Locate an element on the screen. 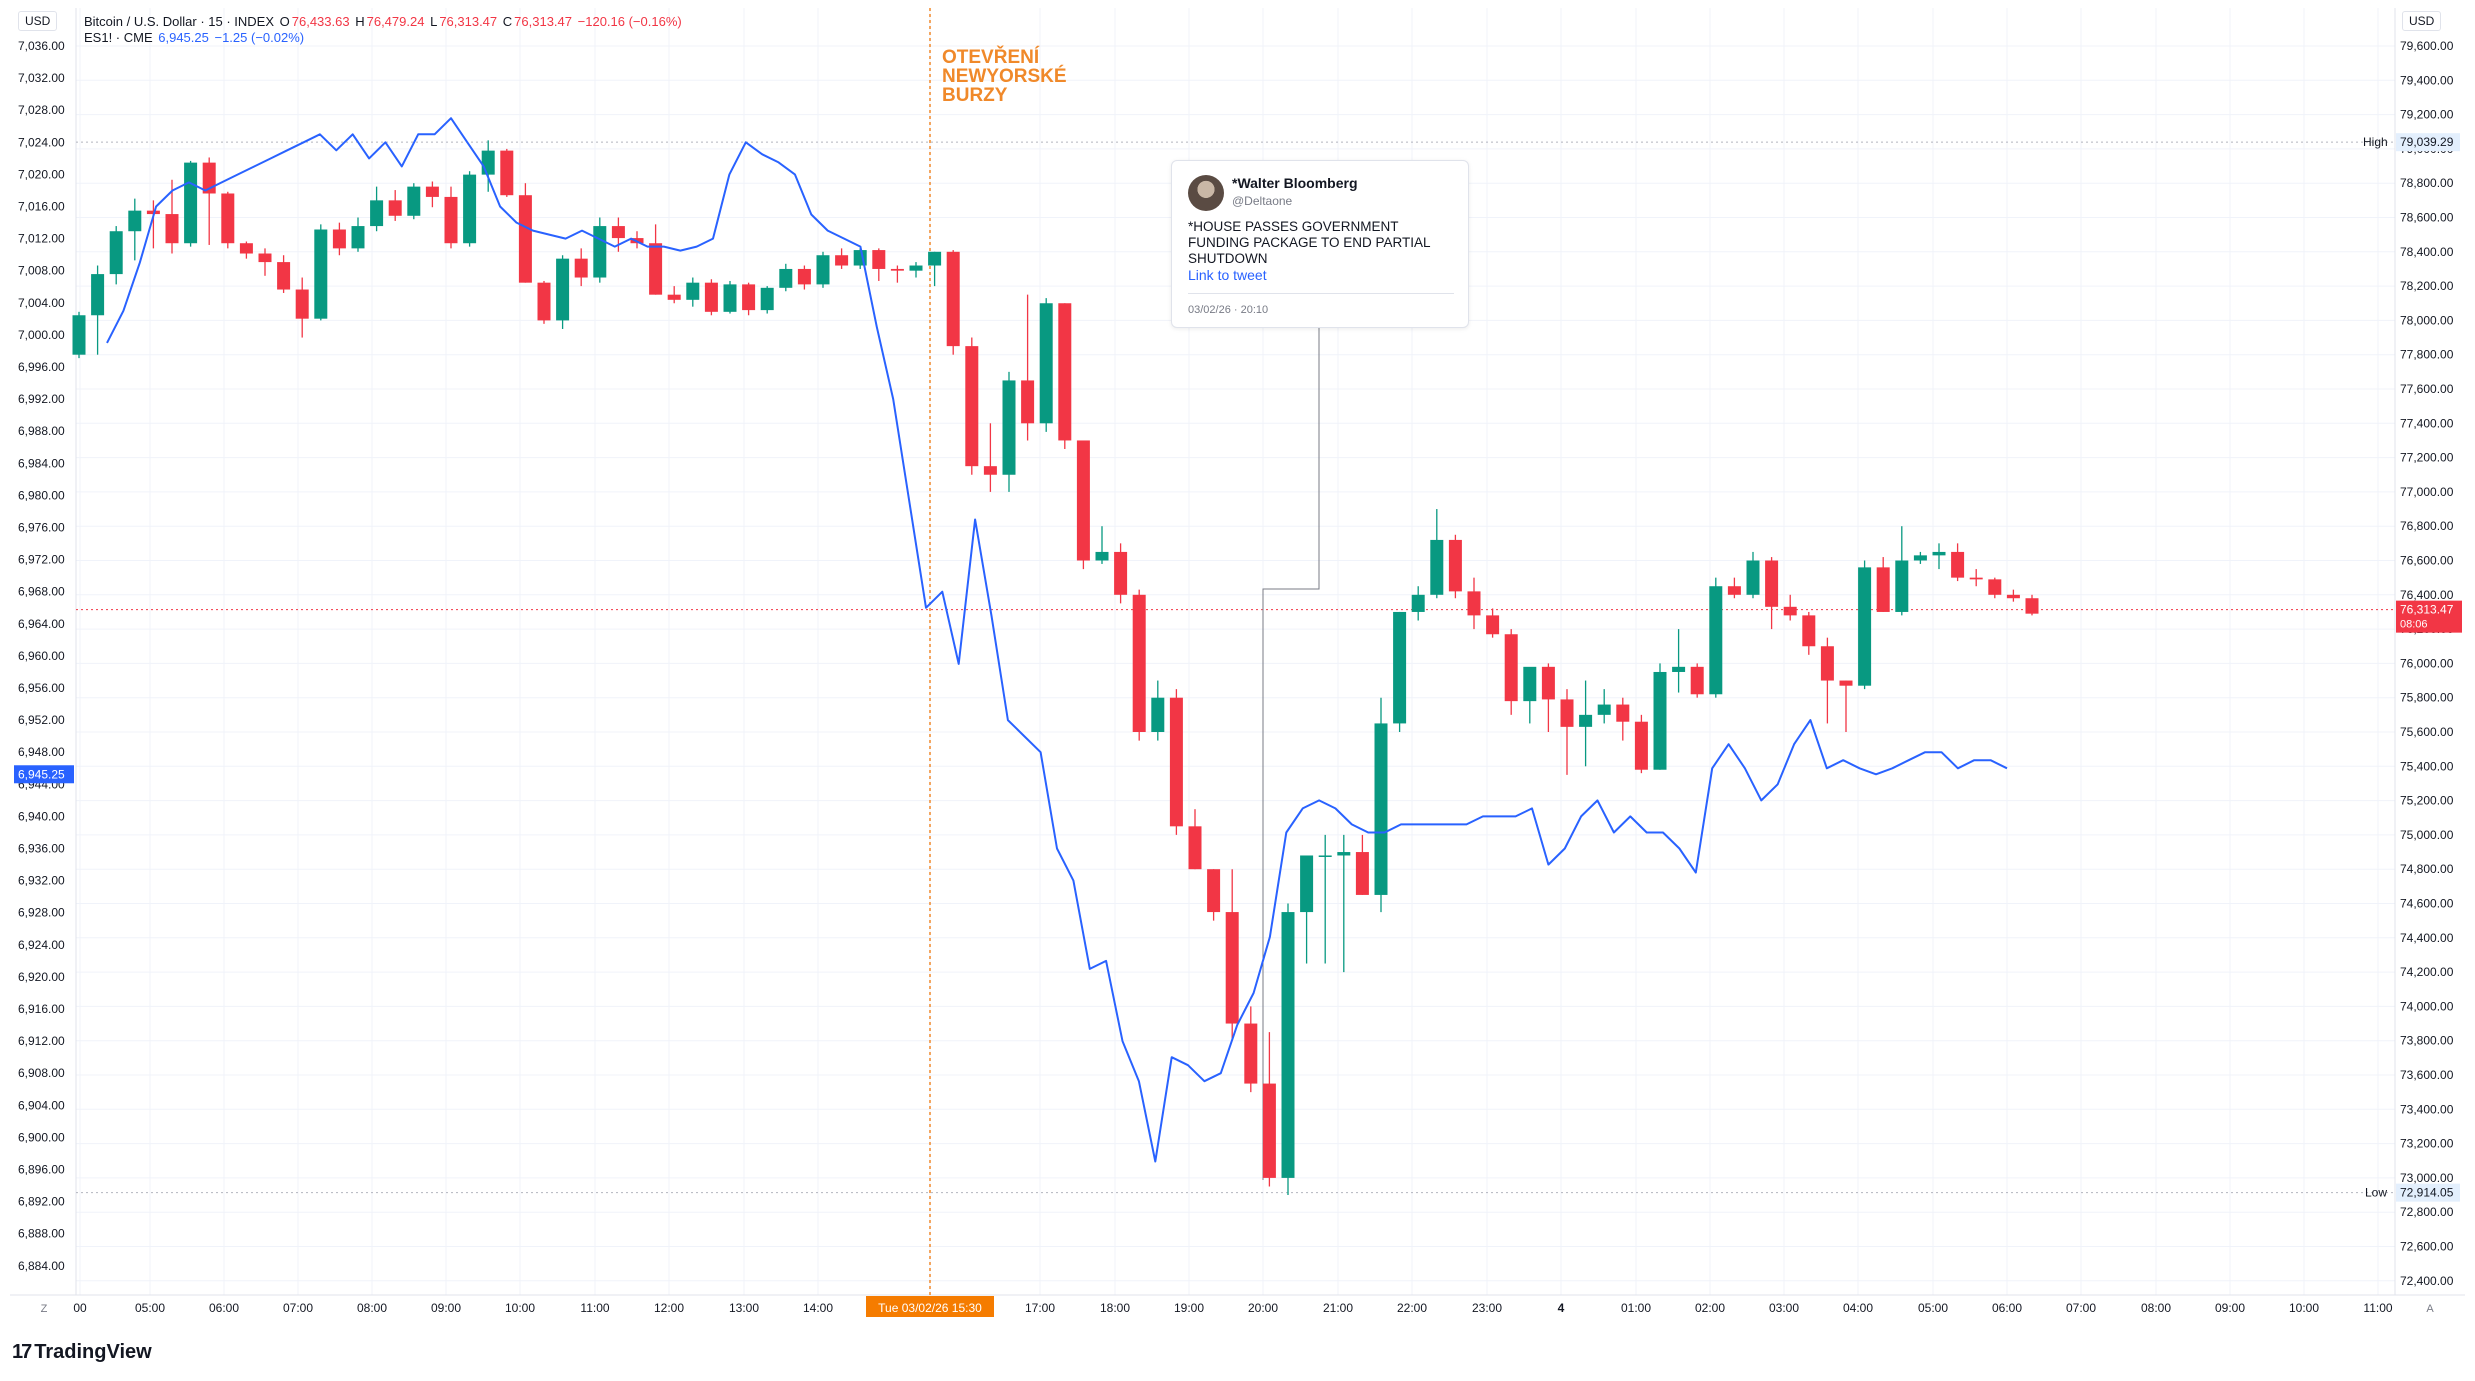 Image resolution: width=2475 pixels, height=1381 pixels. right-tick-label-7: 78,200.00 is located at coordinates (2427, 286).